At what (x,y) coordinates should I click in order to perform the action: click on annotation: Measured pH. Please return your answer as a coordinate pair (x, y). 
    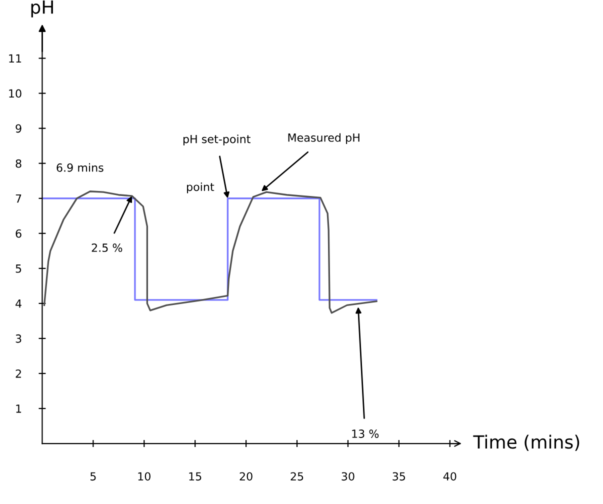
    Looking at the image, I should click on (324, 138).